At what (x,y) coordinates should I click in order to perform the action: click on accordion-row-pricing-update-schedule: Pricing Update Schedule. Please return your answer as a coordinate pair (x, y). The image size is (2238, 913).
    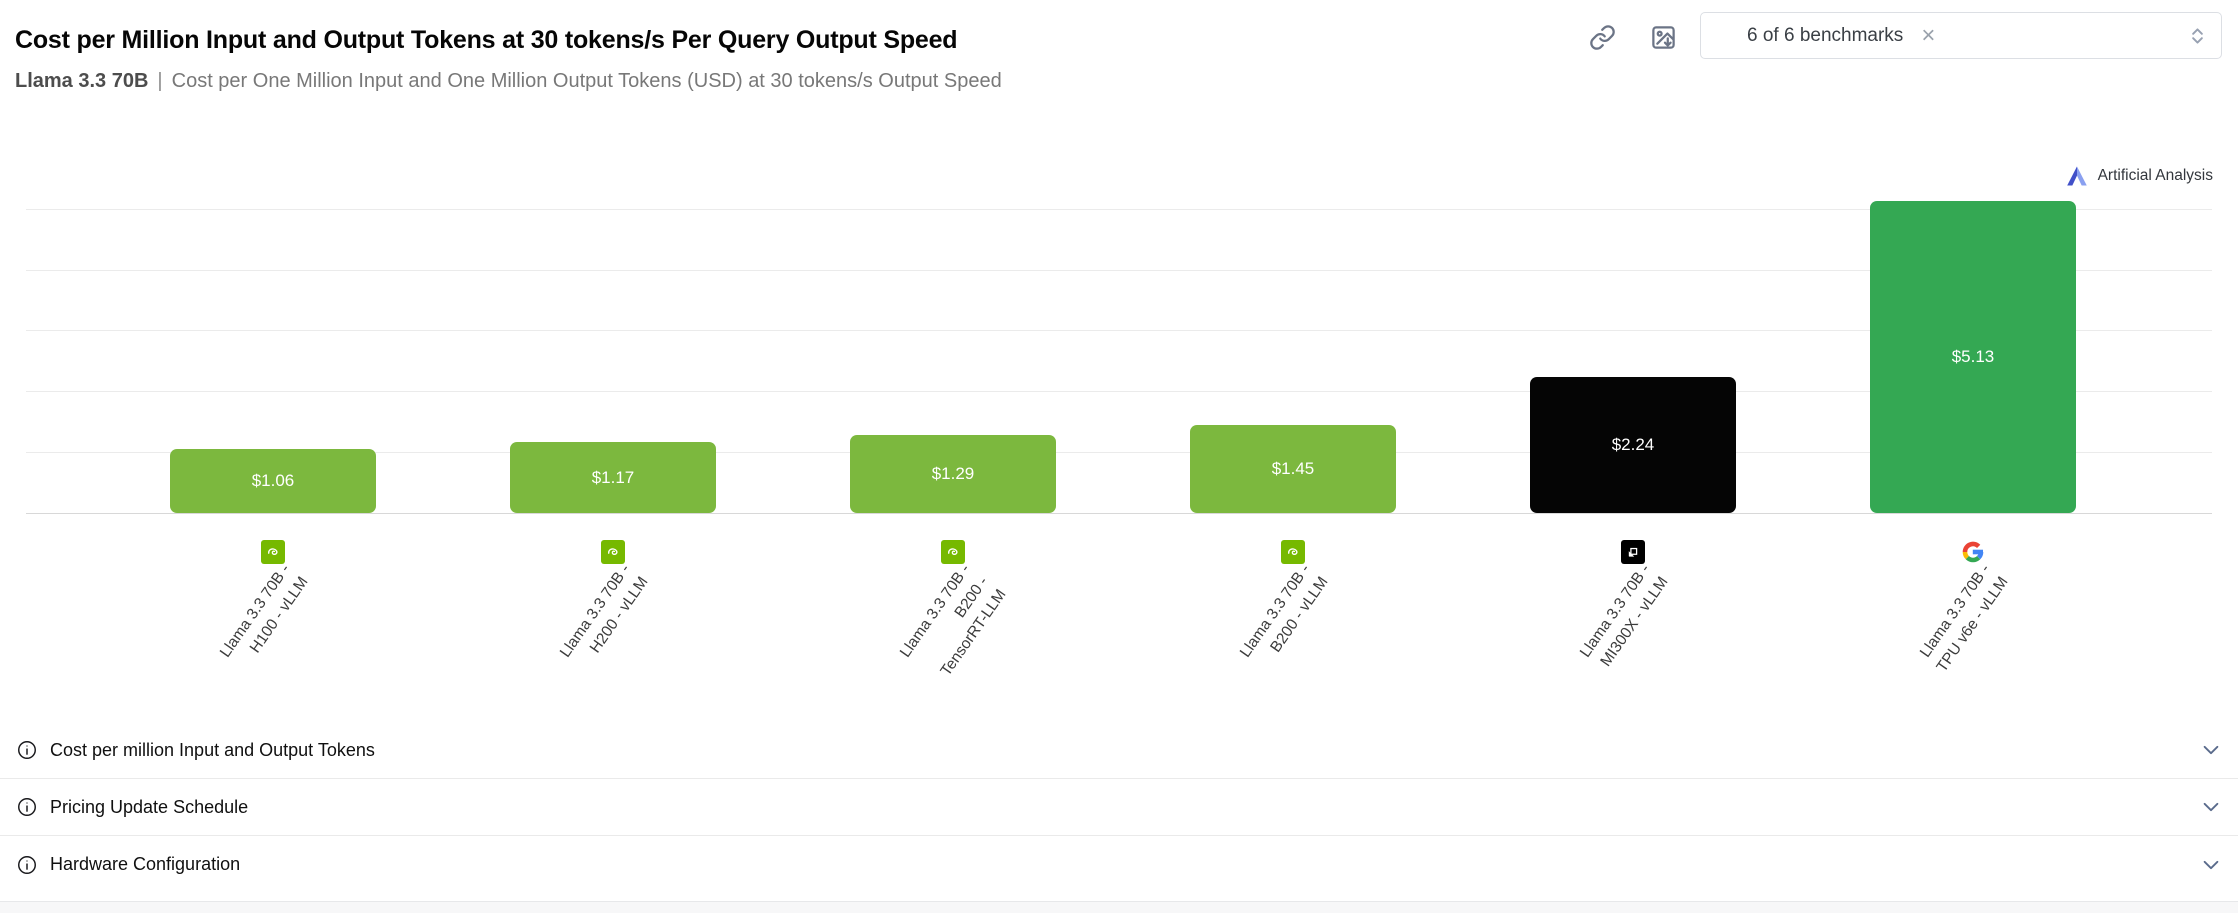
    Looking at the image, I should click on (1119, 807).